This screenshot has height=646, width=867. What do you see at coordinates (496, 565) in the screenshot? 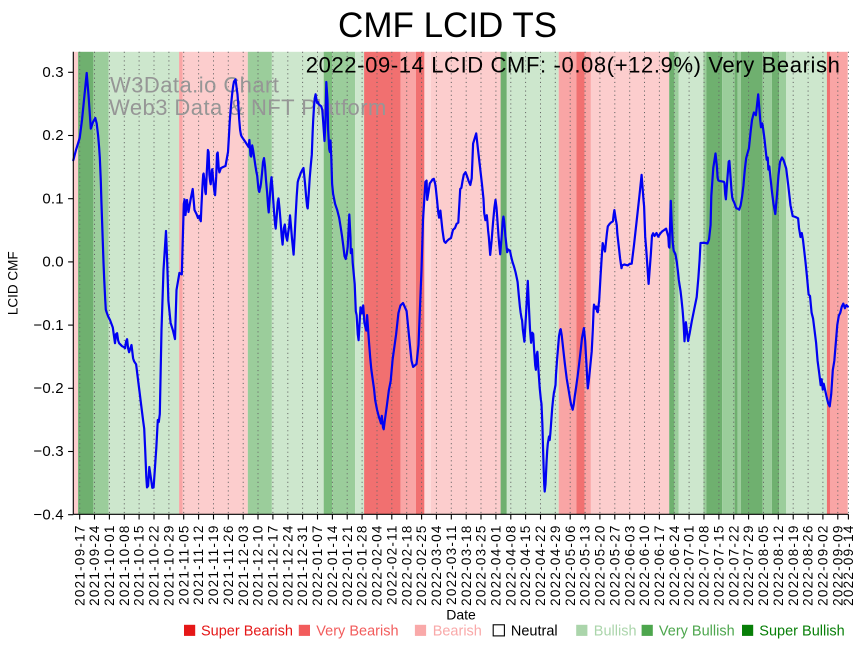
I see `svg-text: 2022-04-01` at bounding box center [496, 565].